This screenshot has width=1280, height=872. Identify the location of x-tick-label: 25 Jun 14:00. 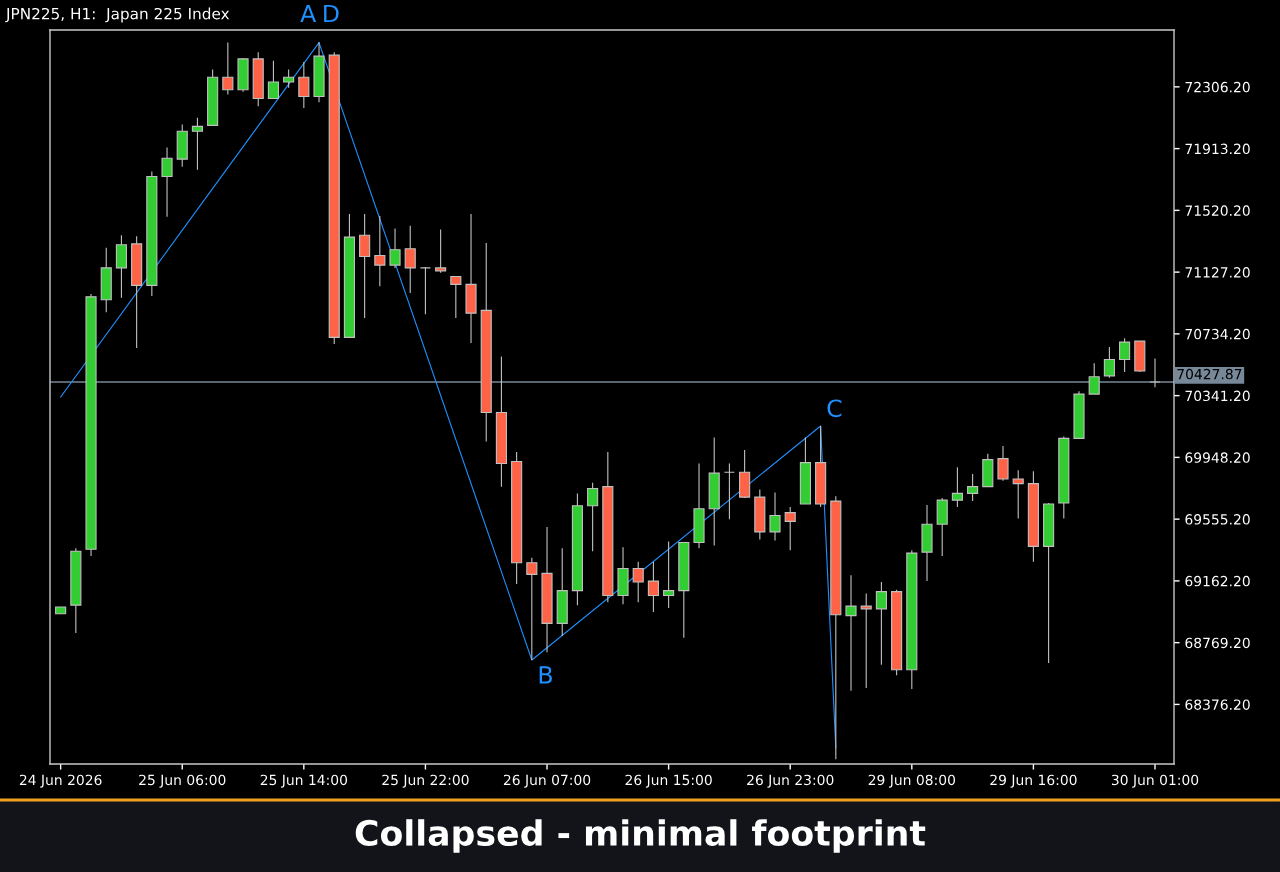
(304, 781).